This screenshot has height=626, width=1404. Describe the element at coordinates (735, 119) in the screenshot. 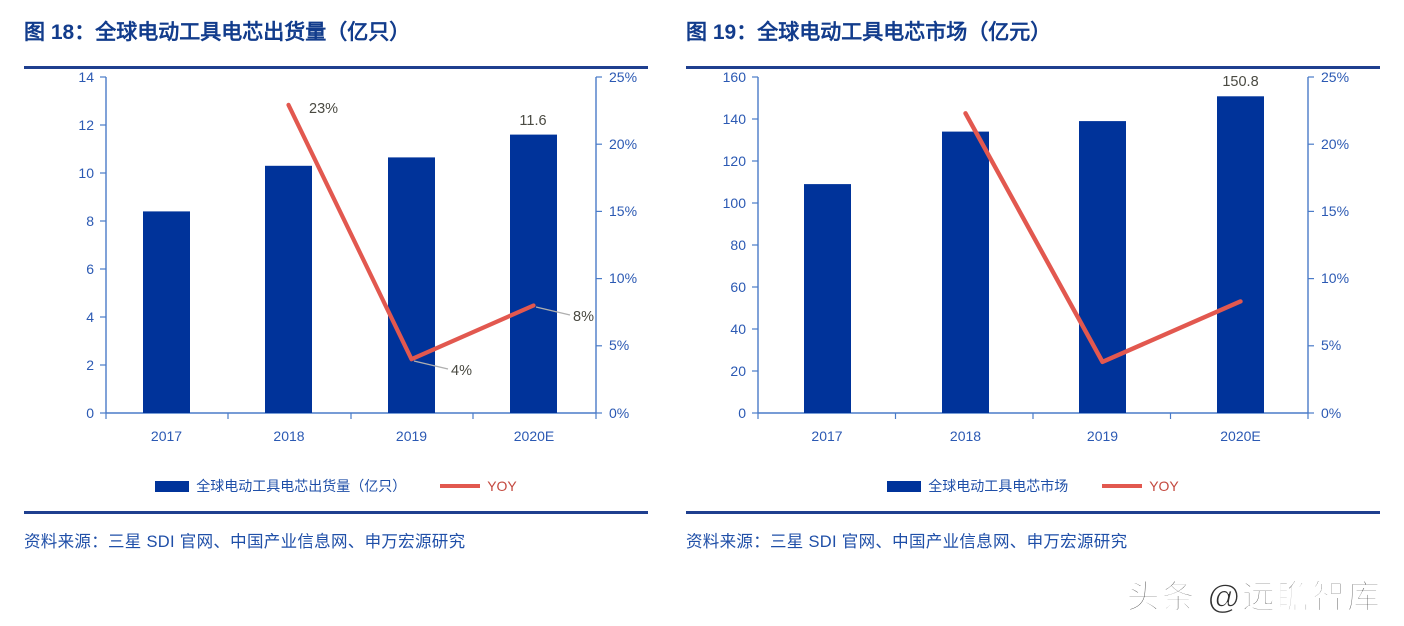

I see `left-y-ticklabel: 140` at that location.